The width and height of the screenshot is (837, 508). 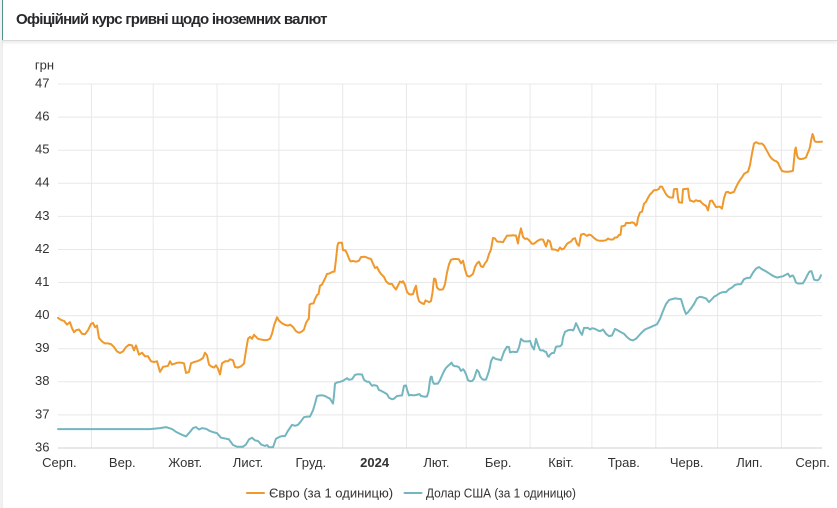 I want to click on svg-text: Груд., so click(x=310, y=462).